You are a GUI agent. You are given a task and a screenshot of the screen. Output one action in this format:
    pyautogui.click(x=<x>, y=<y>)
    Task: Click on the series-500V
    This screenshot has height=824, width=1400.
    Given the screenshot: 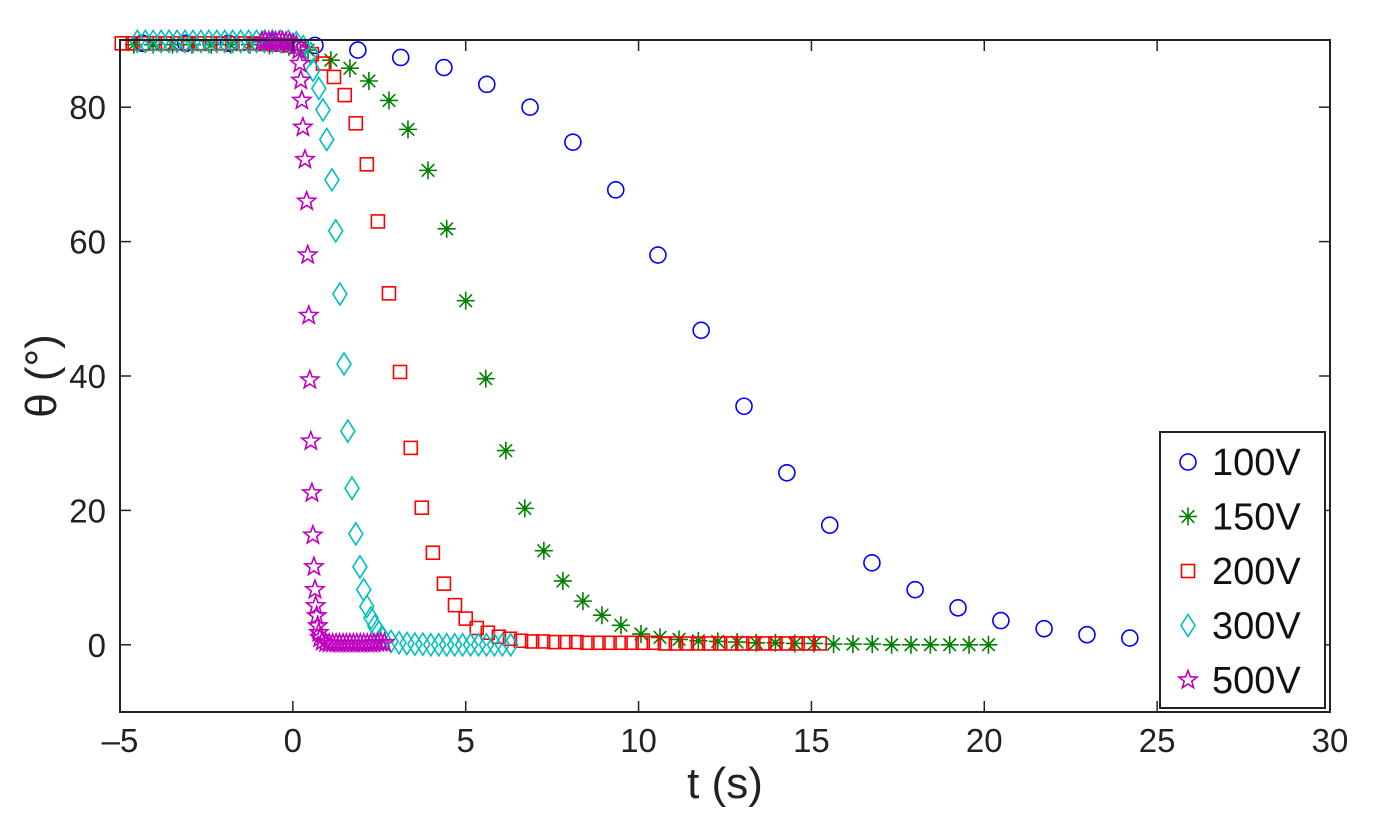 What is the action you would take?
    pyautogui.click(x=323, y=341)
    